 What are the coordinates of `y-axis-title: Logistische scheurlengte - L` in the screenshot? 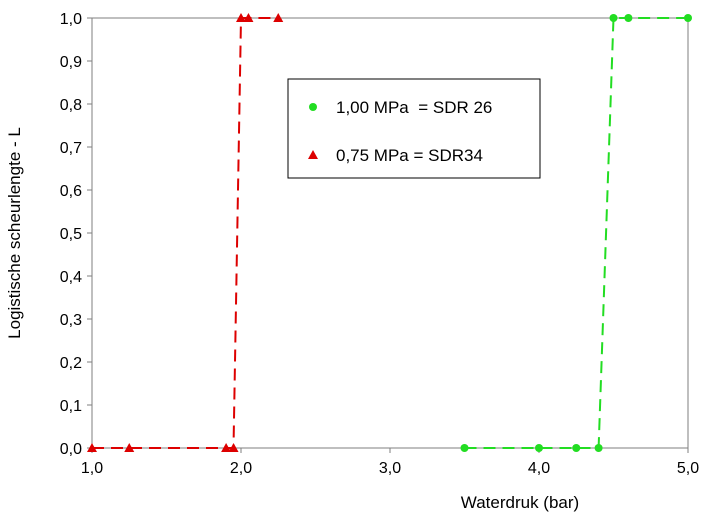 It's located at (14, 233).